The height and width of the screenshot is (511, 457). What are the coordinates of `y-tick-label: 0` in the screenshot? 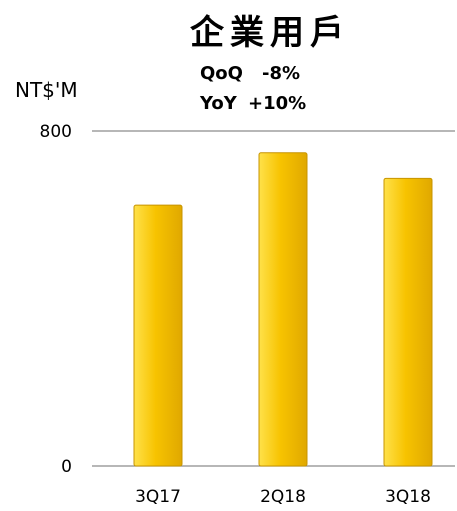 It's located at (66, 467).